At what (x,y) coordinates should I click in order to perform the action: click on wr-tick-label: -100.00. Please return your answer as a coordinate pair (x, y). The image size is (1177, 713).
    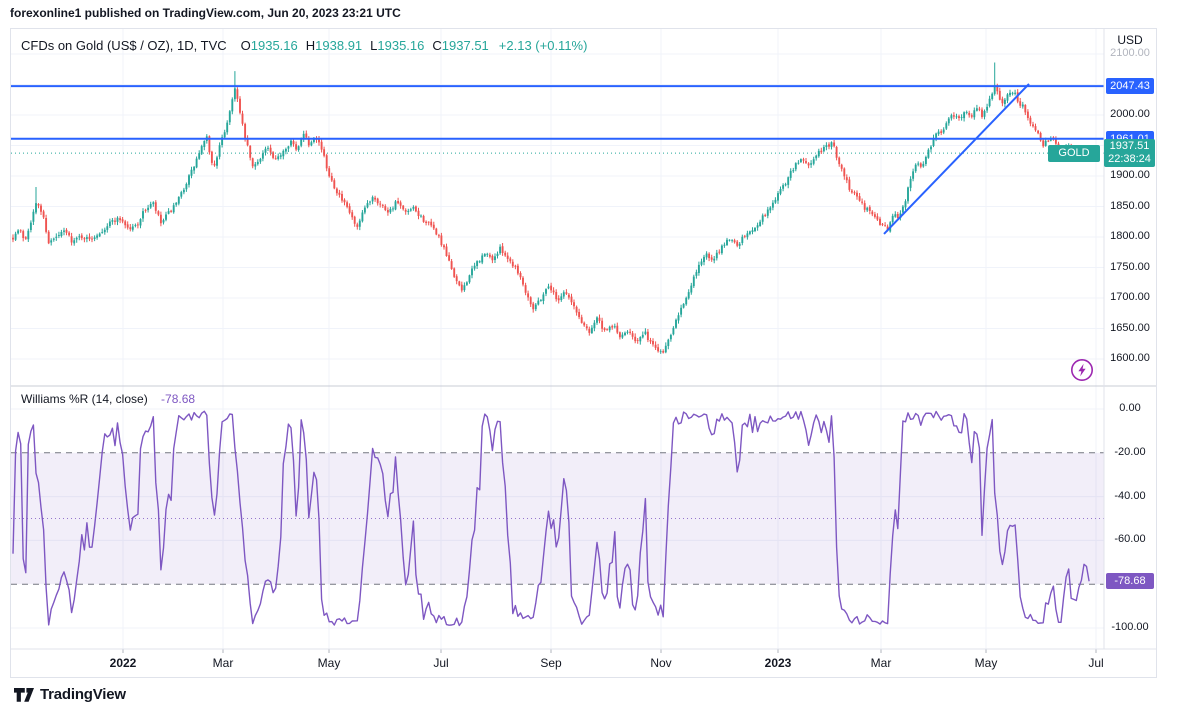
    Looking at the image, I should click on (1130, 627).